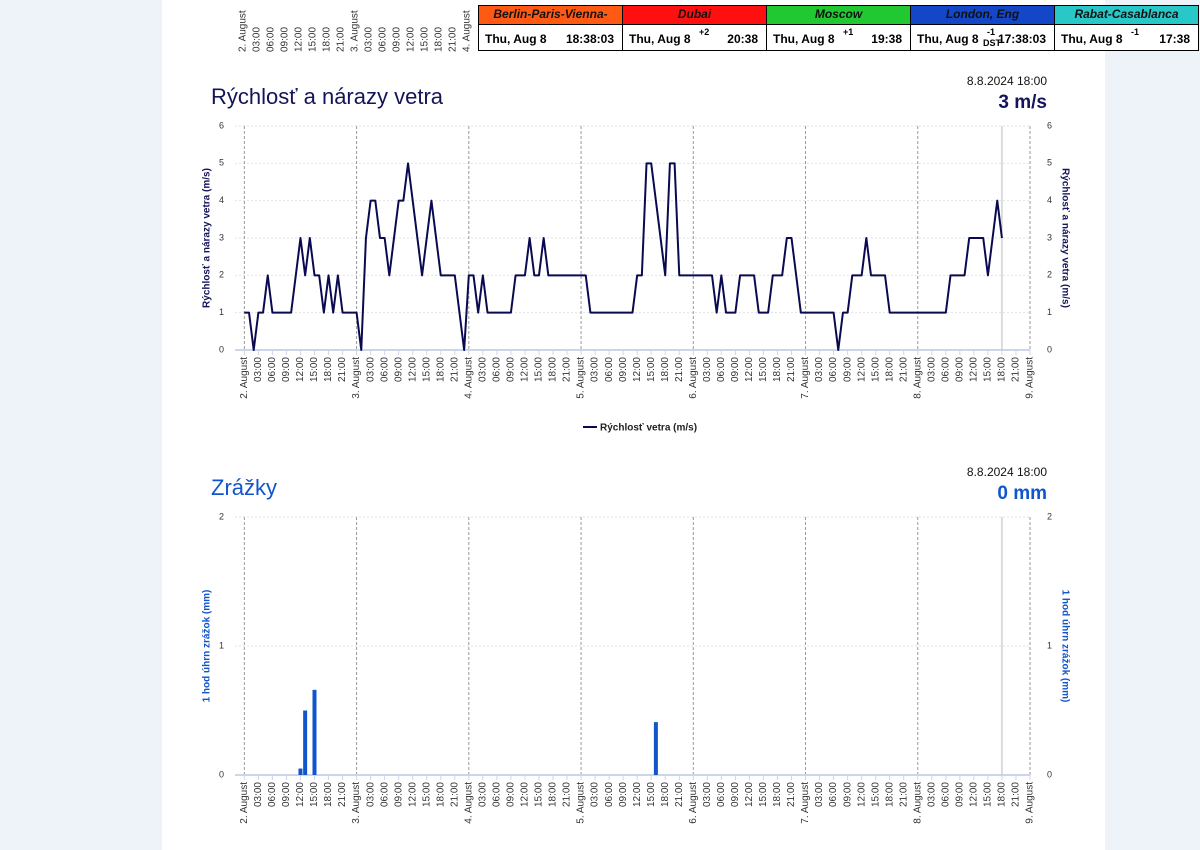 This screenshot has height=850, width=1200. I want to click on y-tick-label: 5, so click(221, 163).